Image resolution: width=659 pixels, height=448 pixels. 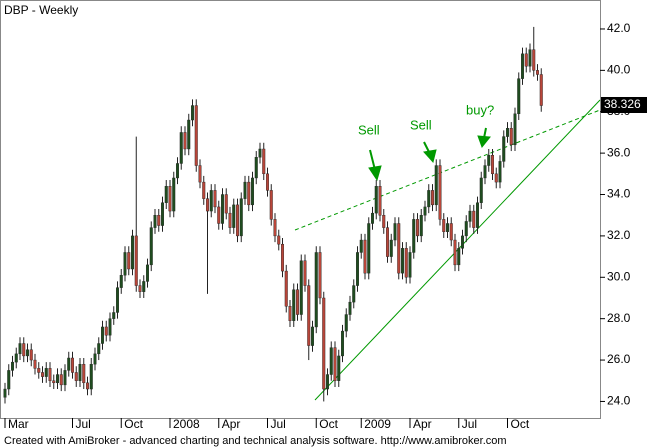 What do you see at coordinates (447, 170) in the screenshot?
I see `trendline-dashed` at bounding box center [447, 170].